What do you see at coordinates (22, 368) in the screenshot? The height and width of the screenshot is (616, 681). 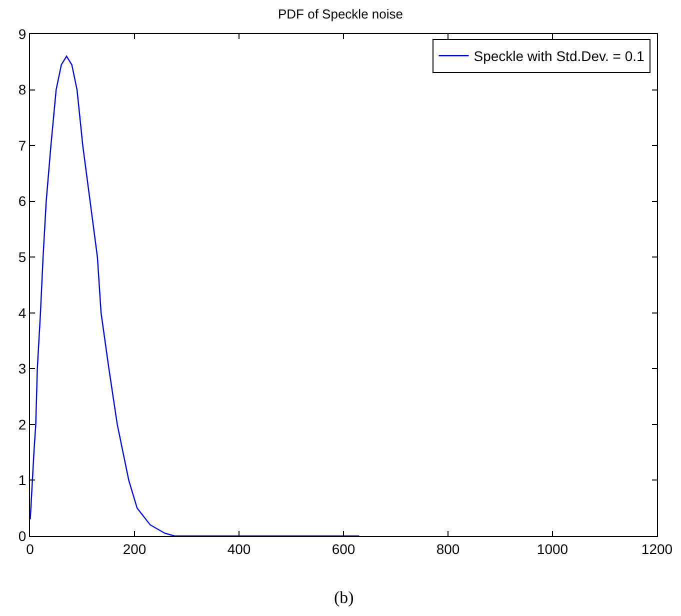 I see `y-tick-label: 3` at bounding box center [22, 368].